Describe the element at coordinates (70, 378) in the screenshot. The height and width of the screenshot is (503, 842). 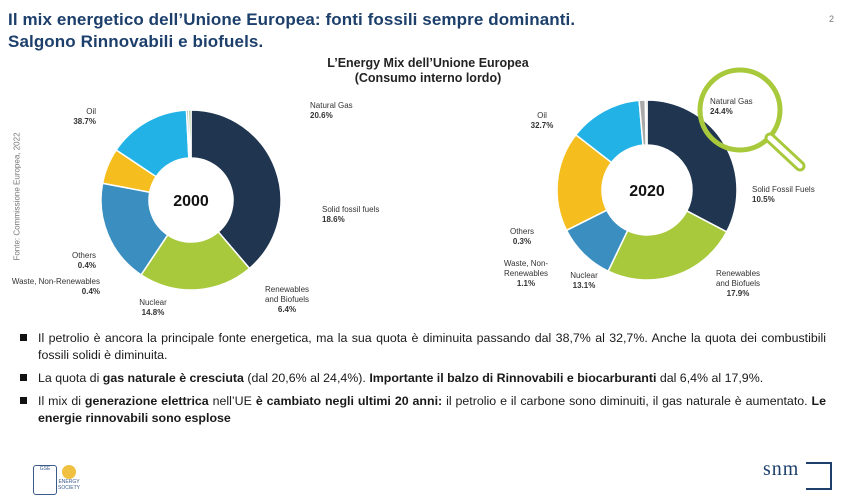
I see `bullet-2-text-a: La quota di` at that location.